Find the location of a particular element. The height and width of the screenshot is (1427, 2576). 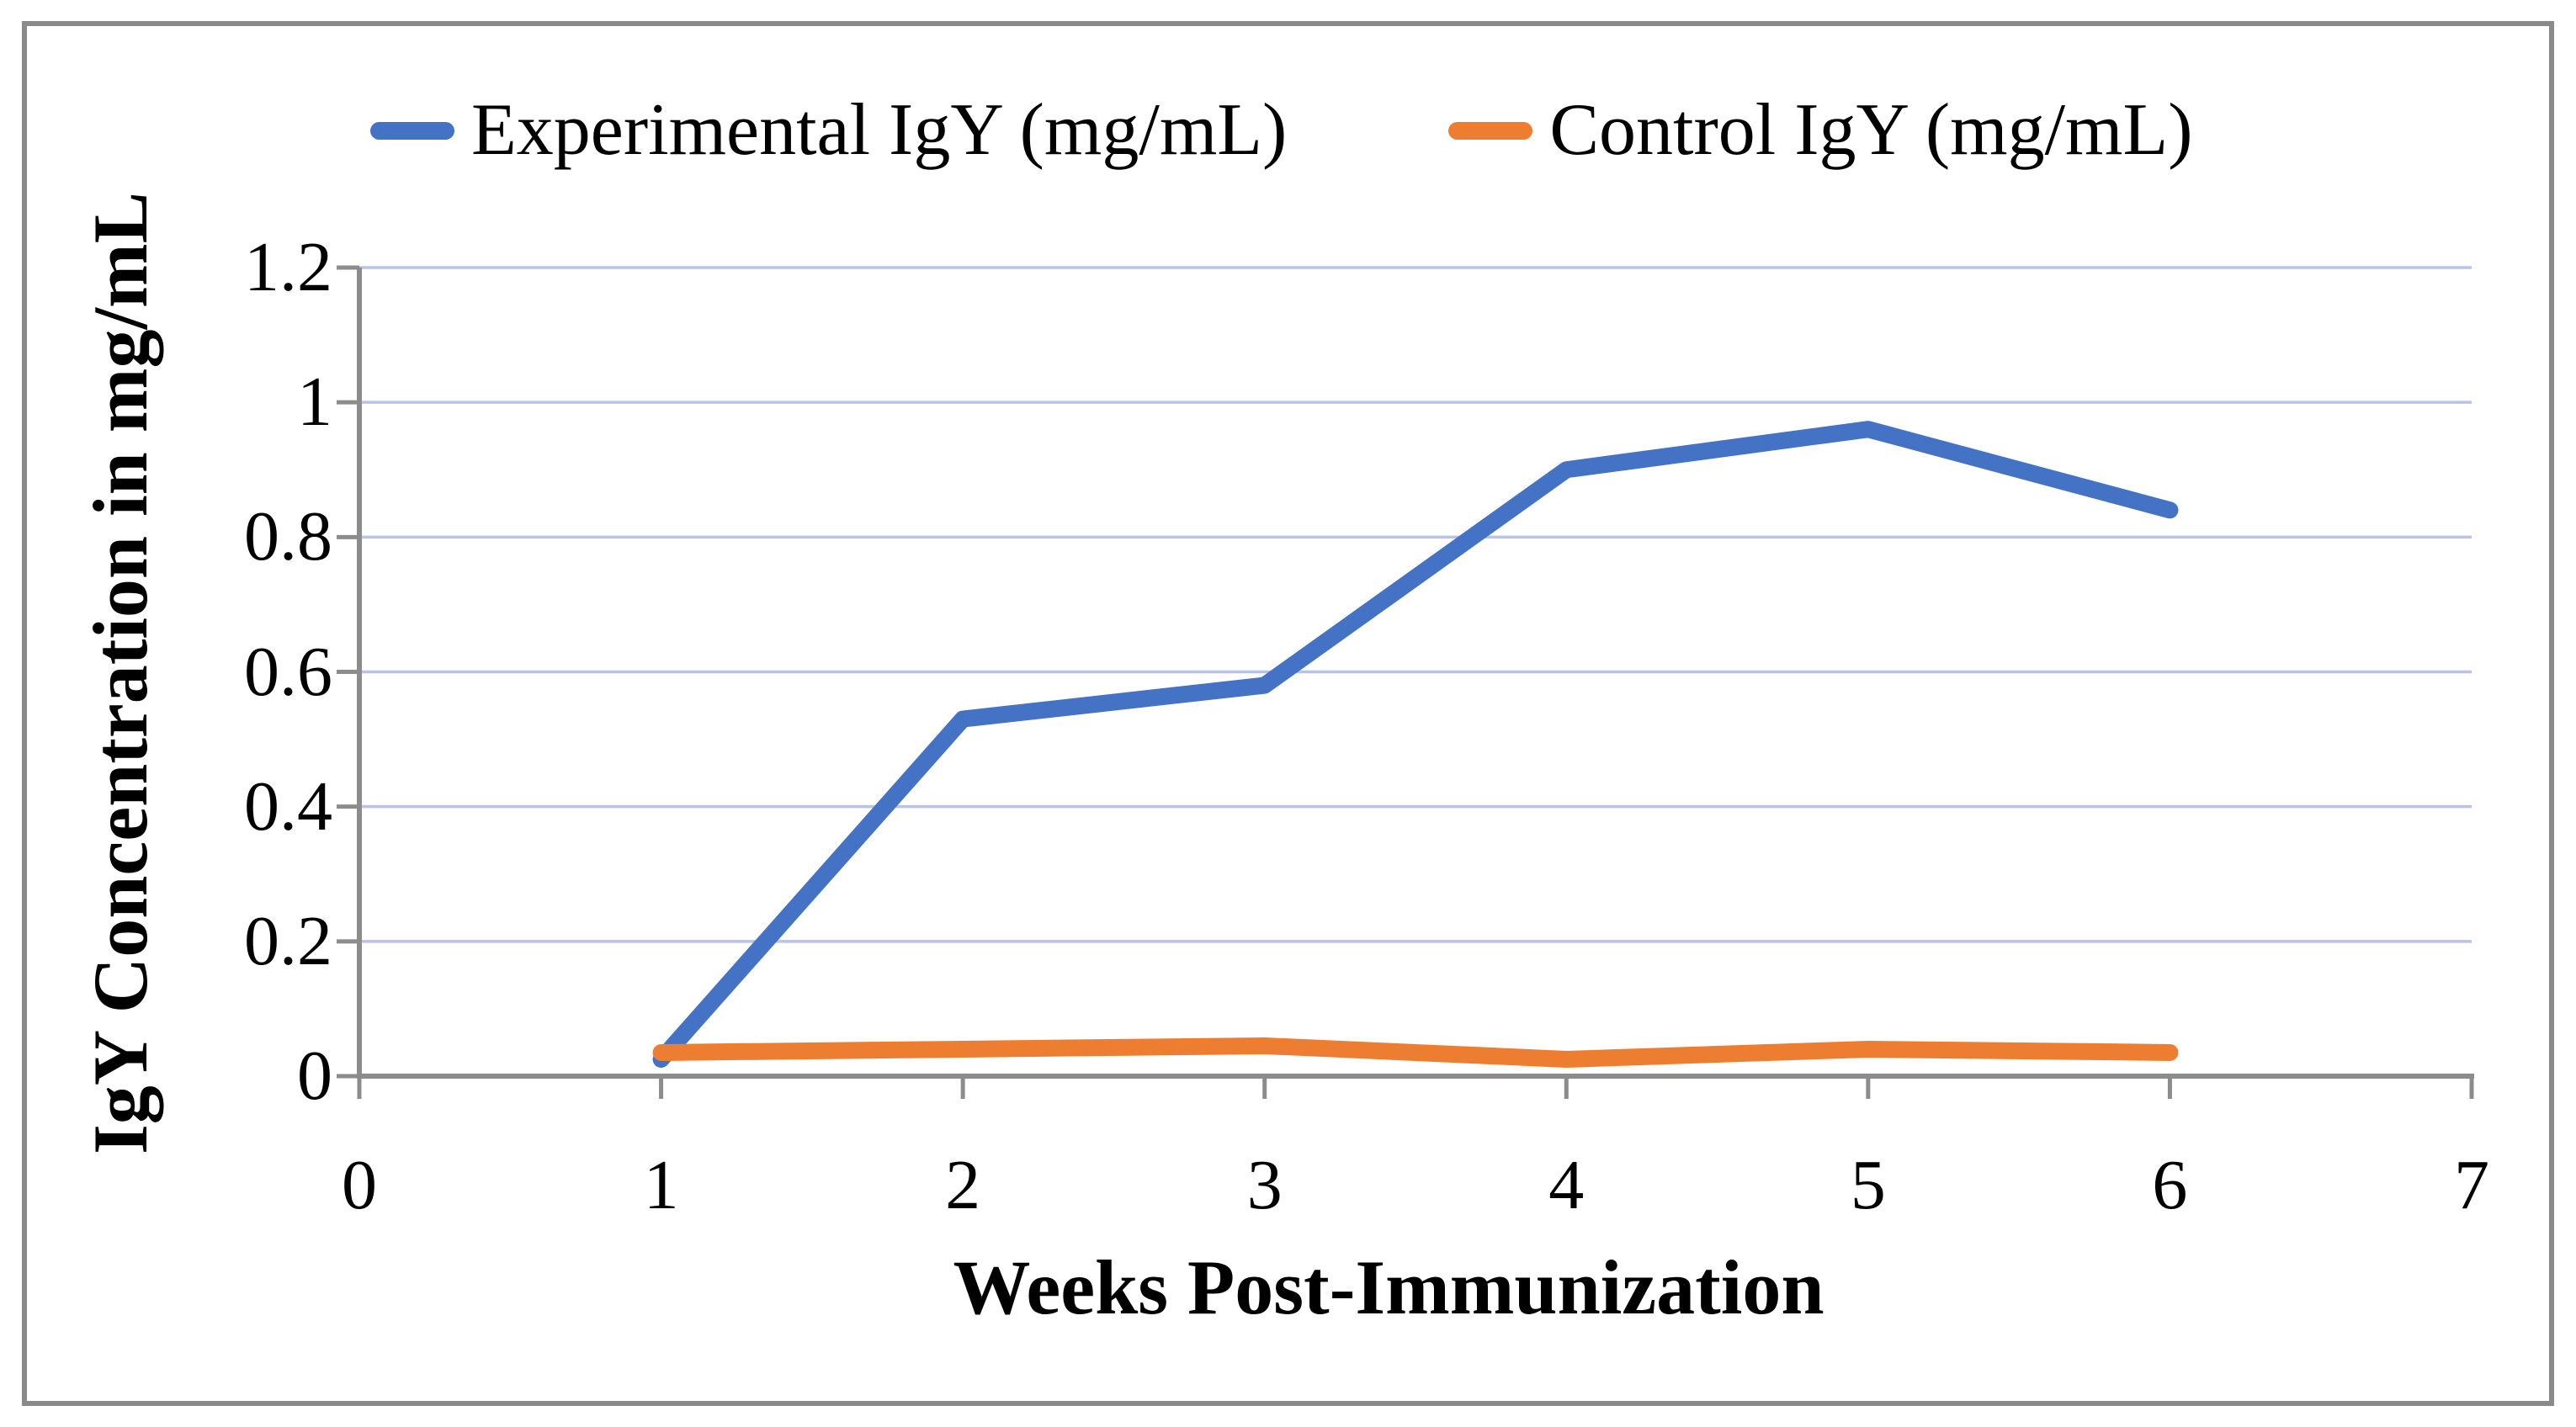

y-tick-label: 0.6 is located at coordinates (288, 671).